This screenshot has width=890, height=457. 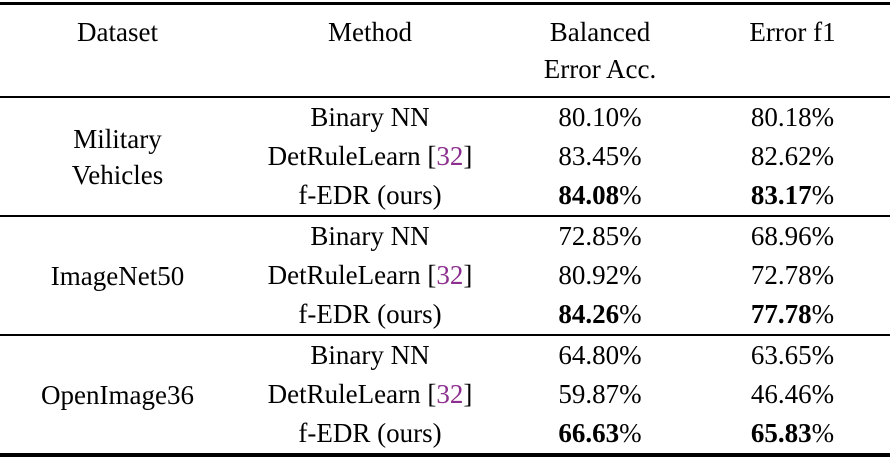 I want to click on value-f1: 68.96%, so click(x=792, y=236).